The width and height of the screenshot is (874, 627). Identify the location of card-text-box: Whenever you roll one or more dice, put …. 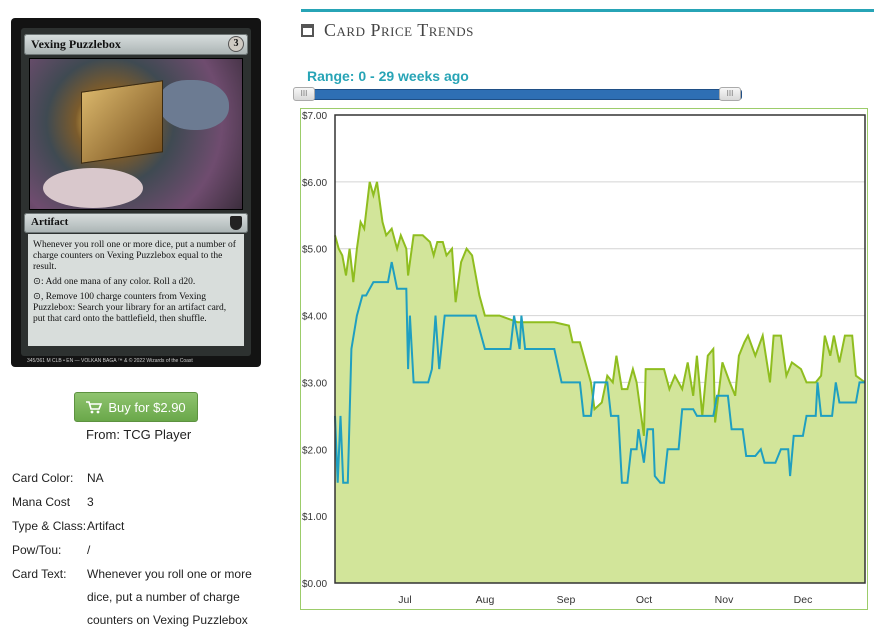
(136, 290).